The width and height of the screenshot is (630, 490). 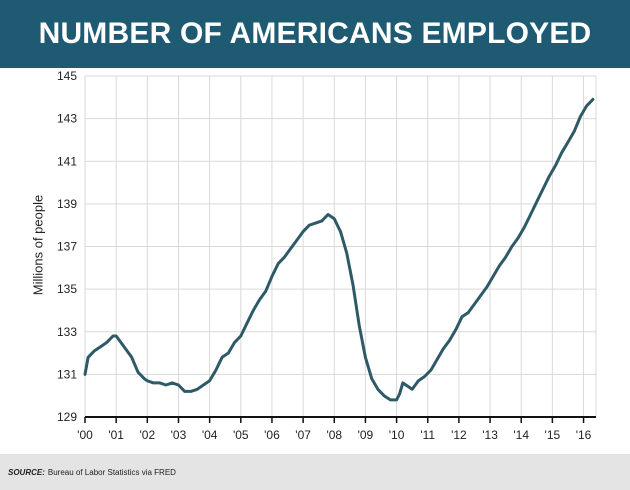 I want to click on y-tick-label: 139, so click(x=67, y=204).